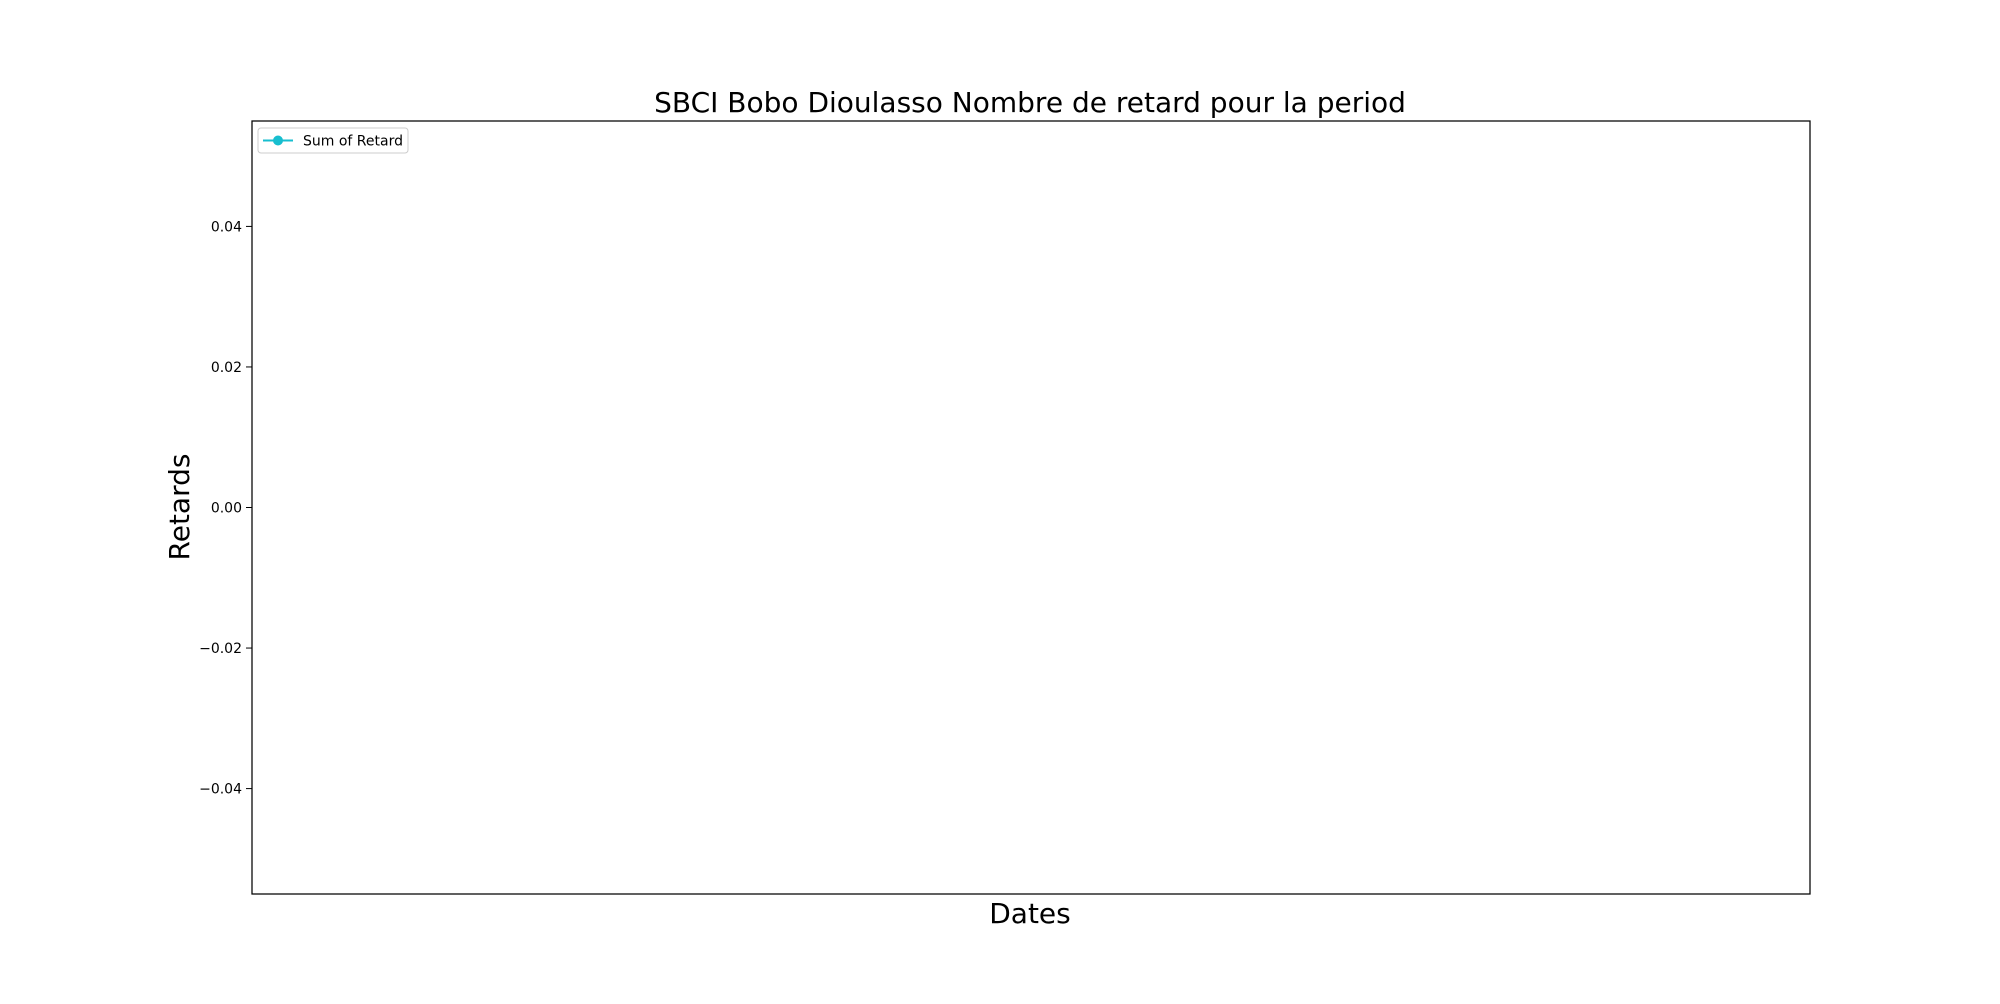  What do you see at coordinates (1030, 913) in the screenshot?
I see `x-axis-label: Dates` at bounding box center [1030, 913].